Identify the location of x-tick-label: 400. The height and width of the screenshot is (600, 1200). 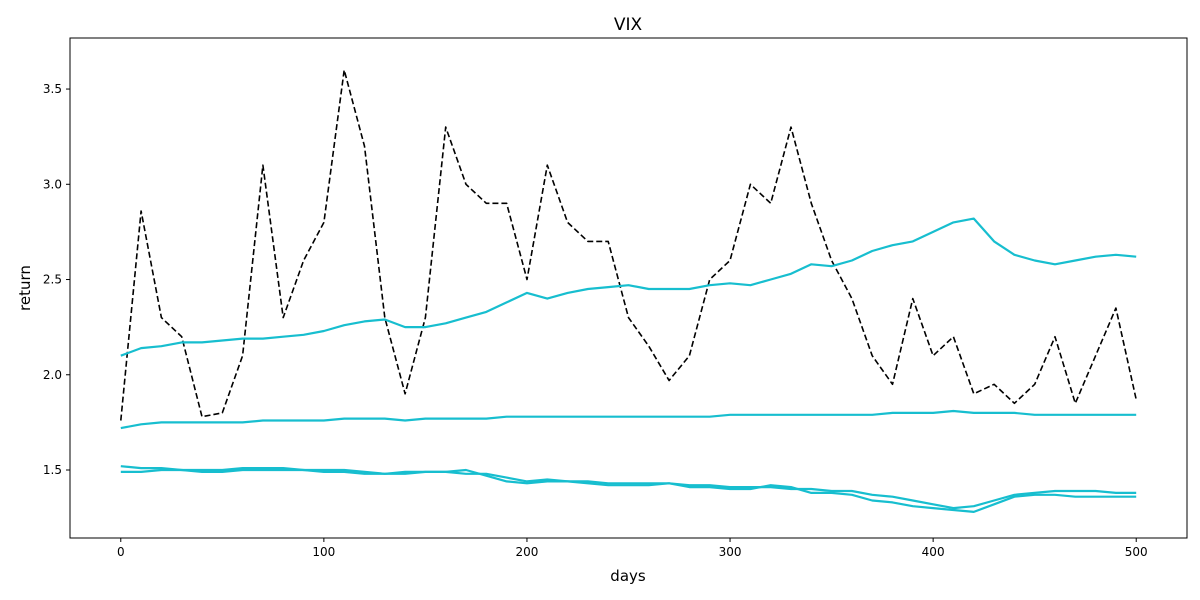
(933, 552).